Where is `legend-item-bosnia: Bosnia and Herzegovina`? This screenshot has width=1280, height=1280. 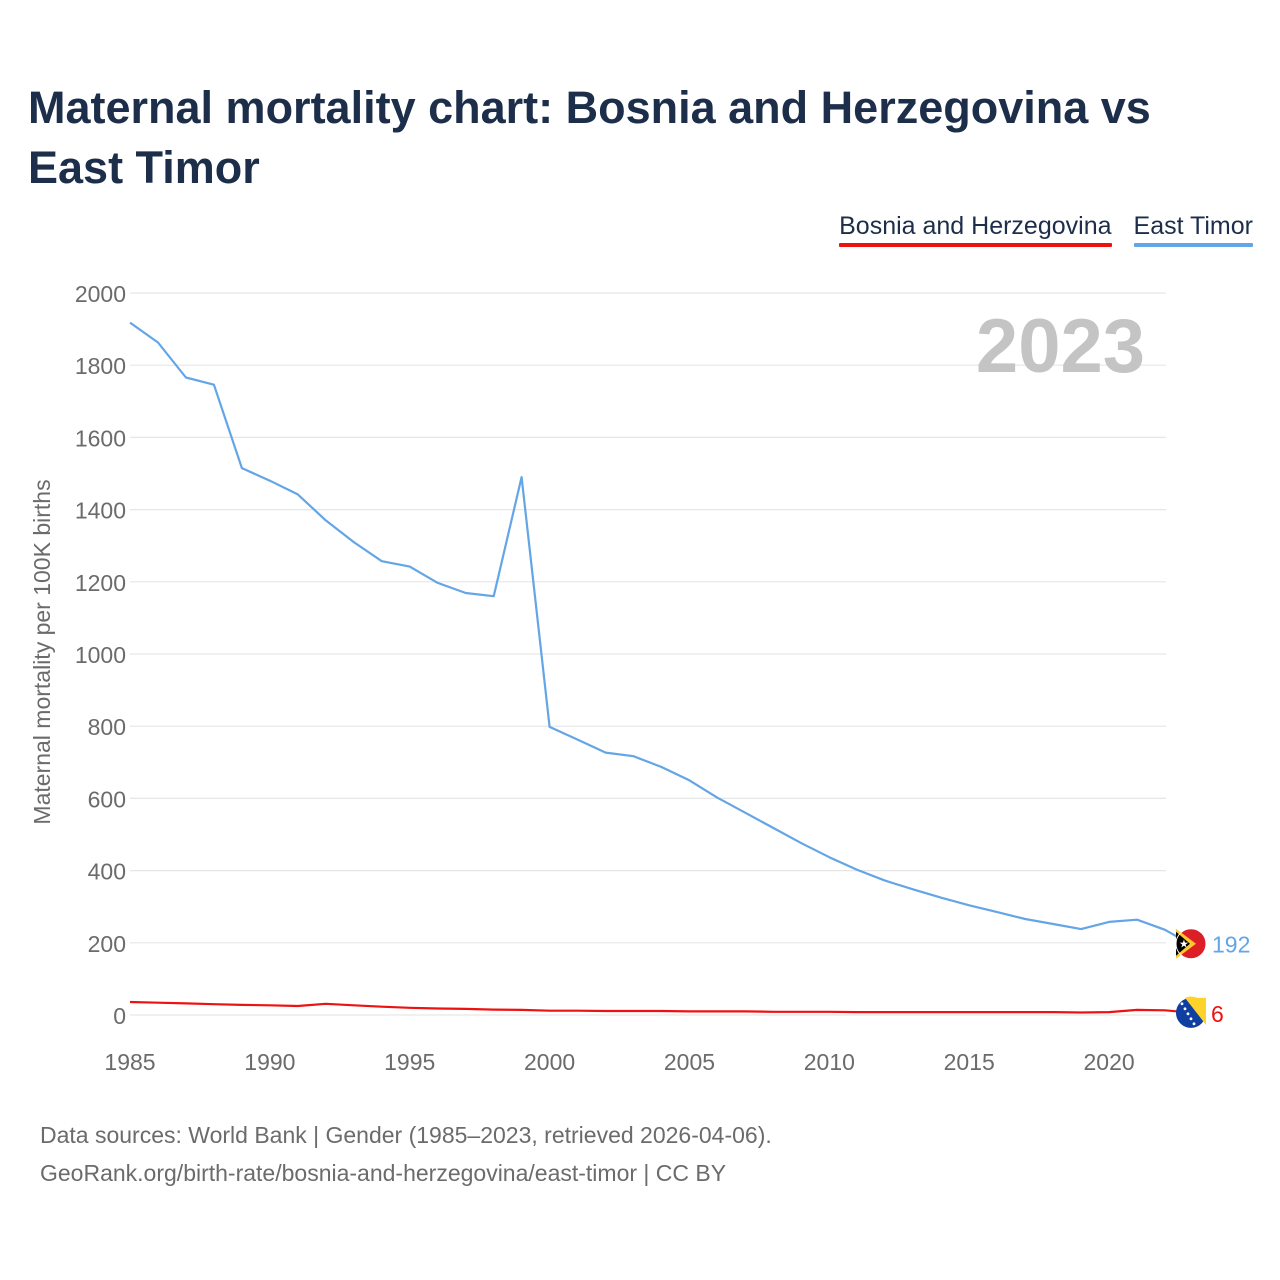
legend-item-bosnia: Bosnia and Herzegovina is located at coordinates (975, 229).